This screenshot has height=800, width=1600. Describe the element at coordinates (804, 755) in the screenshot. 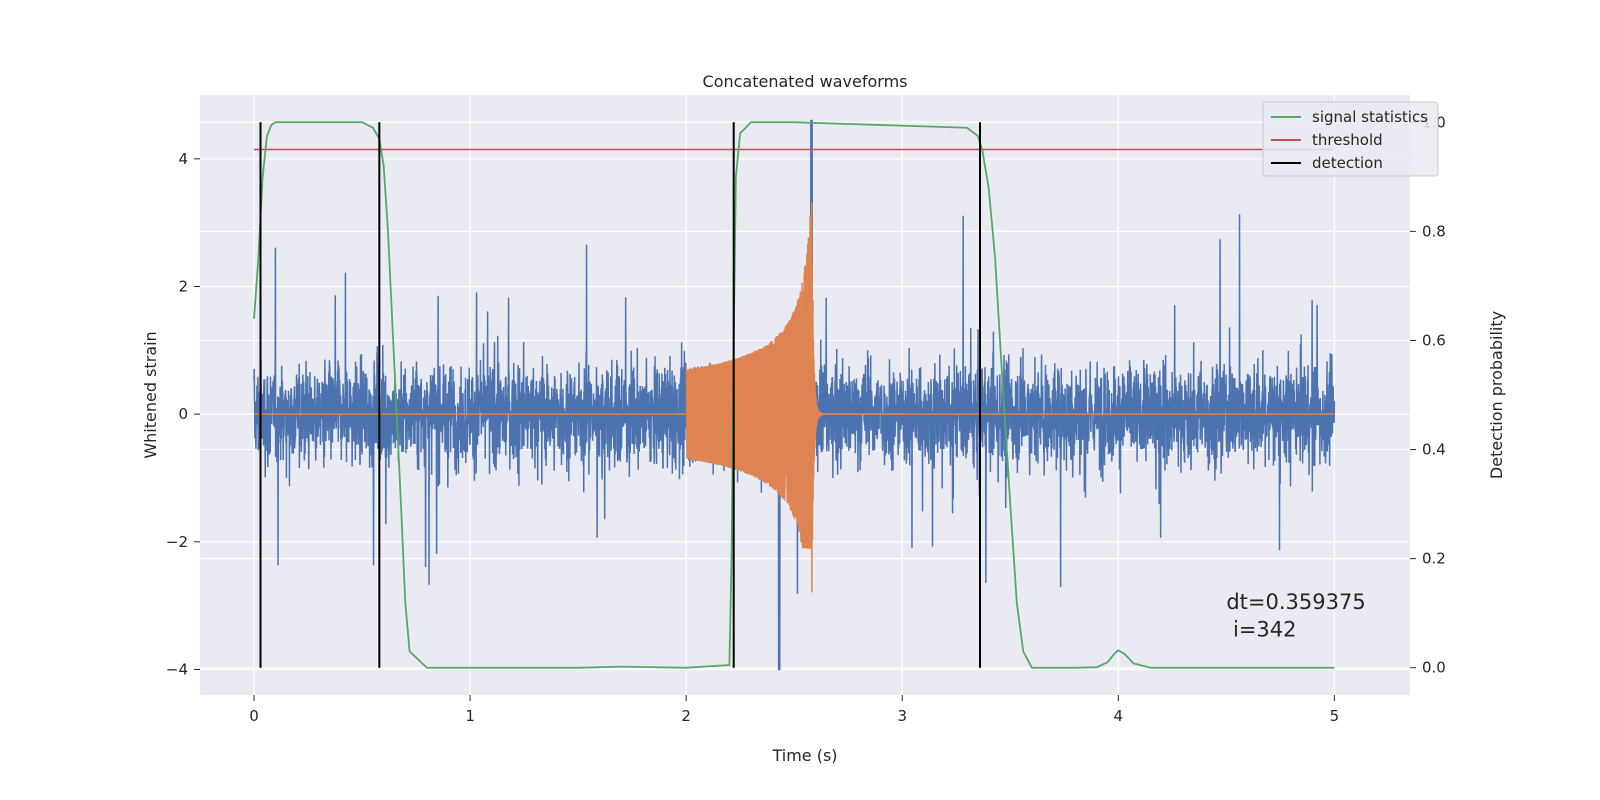

I see `x-axis-label: Time (s)` at that location.